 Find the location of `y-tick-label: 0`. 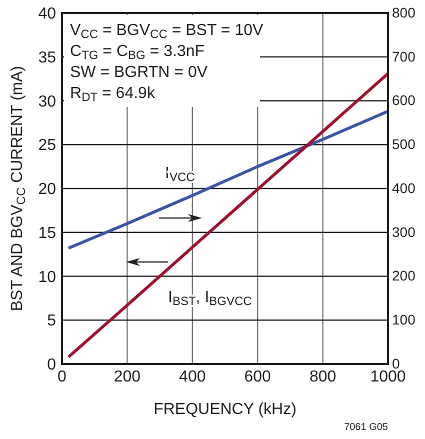

y-tick-label: 0 is located at coordinates (51, 365).